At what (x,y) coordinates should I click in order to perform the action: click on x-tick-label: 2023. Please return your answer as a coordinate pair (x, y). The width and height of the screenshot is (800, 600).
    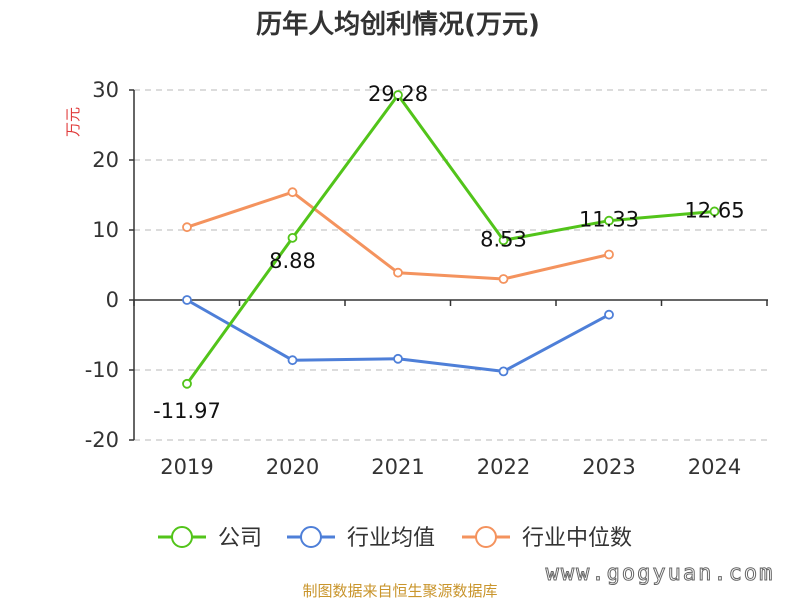
    Looking at the image, I should click on (608, 467).